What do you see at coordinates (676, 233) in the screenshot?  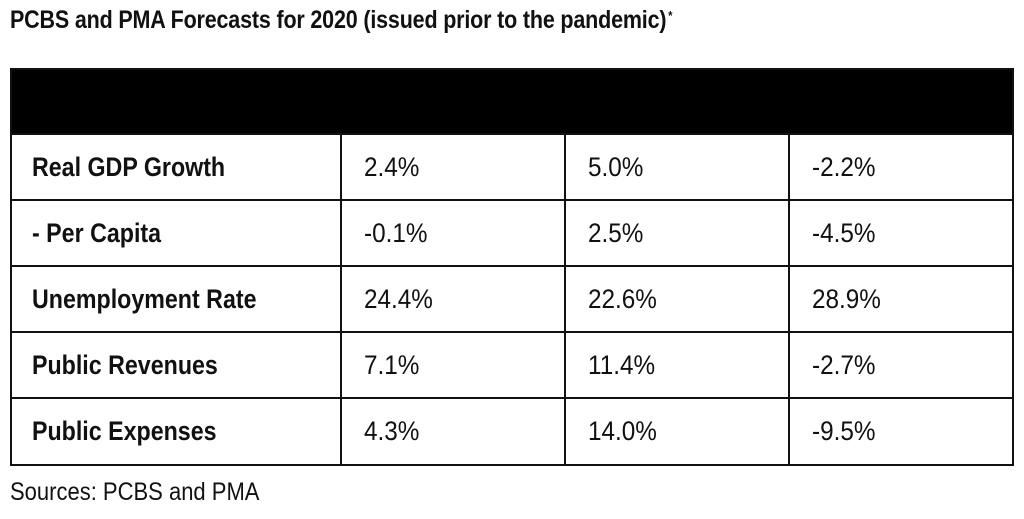 I see `table-cell: 2.5%` at bounding box center [676, 233].